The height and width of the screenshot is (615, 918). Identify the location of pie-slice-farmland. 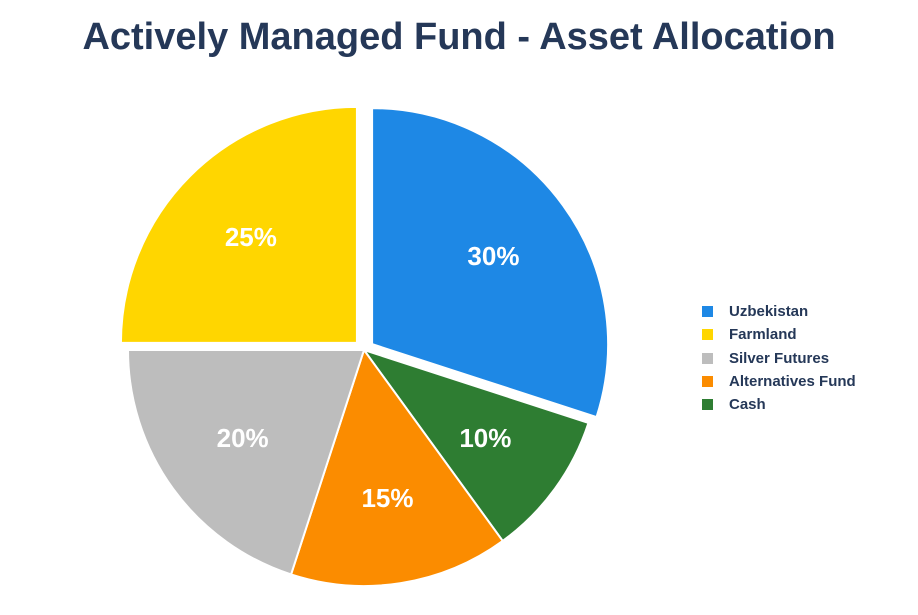
(238, 224).